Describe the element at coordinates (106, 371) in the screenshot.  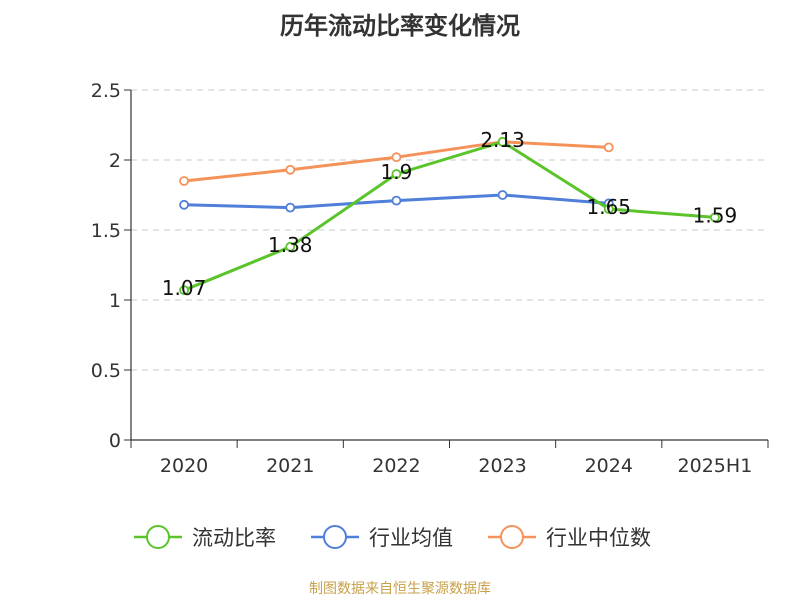
I see `y-tick-label: 0.5` at that location.